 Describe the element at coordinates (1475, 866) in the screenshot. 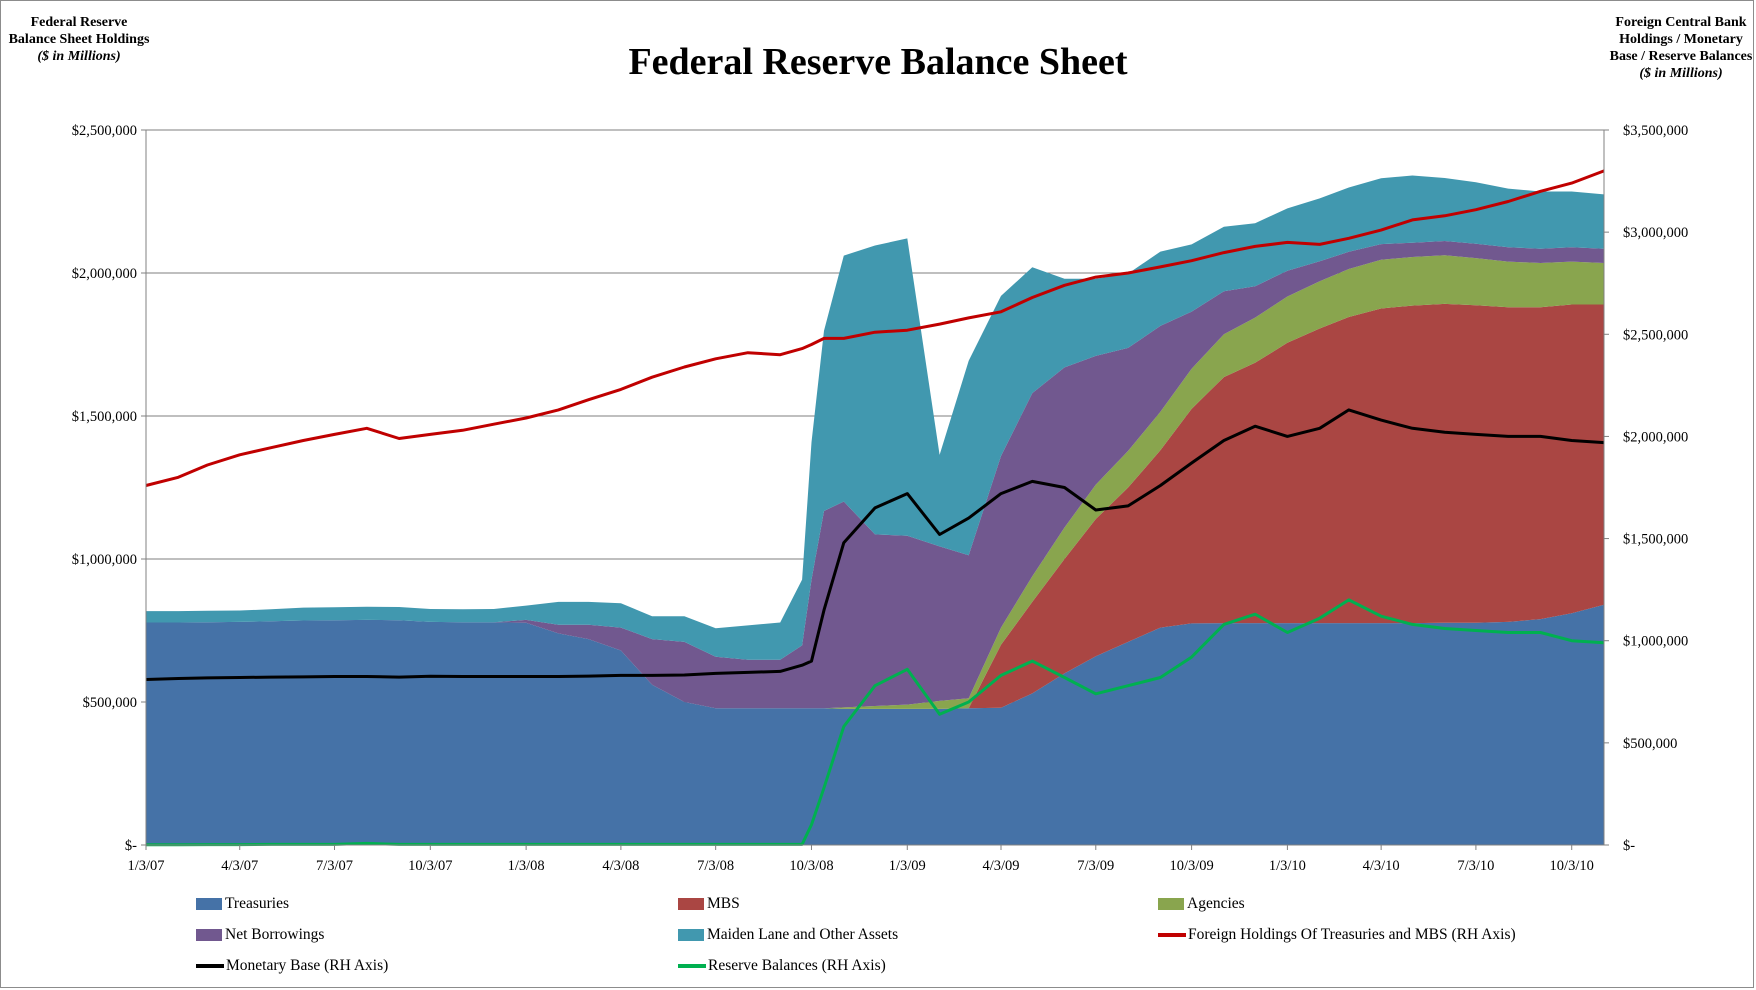

I see `x-tick-label: 7/3/10` at that location.